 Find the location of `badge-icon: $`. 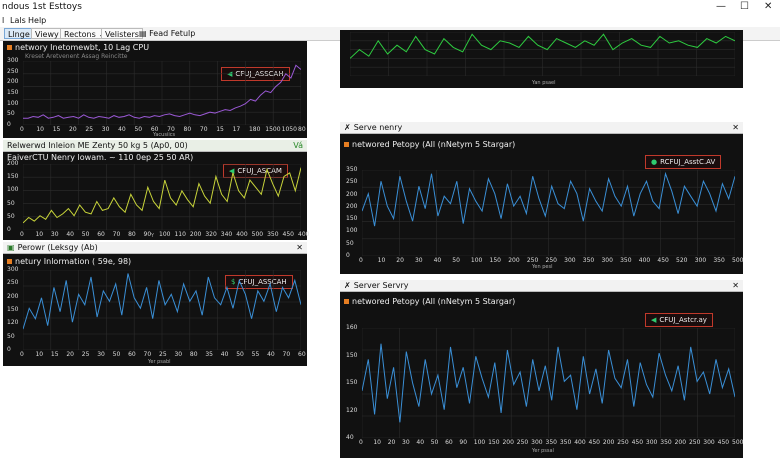

badge-icon: $ is located at coordinates (233, 282).